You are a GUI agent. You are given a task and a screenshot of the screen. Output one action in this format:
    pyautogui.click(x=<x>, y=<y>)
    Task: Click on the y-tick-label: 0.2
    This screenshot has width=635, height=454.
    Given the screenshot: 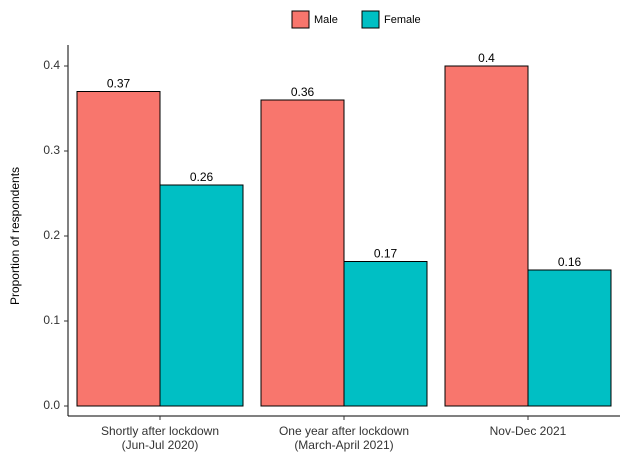 What is the action you would take?
    pyautogui.click(x=51, y=235)
    